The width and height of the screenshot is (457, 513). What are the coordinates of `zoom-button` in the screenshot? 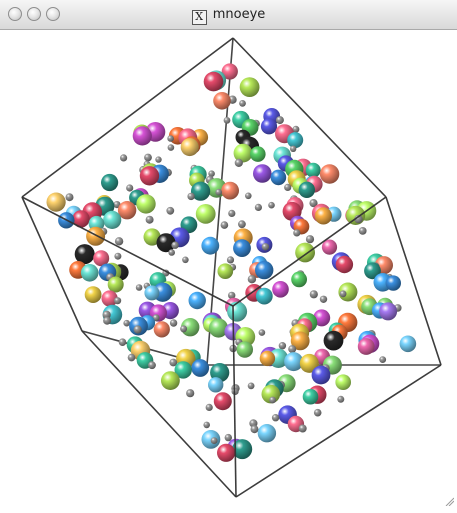 It's located at (53, 14).